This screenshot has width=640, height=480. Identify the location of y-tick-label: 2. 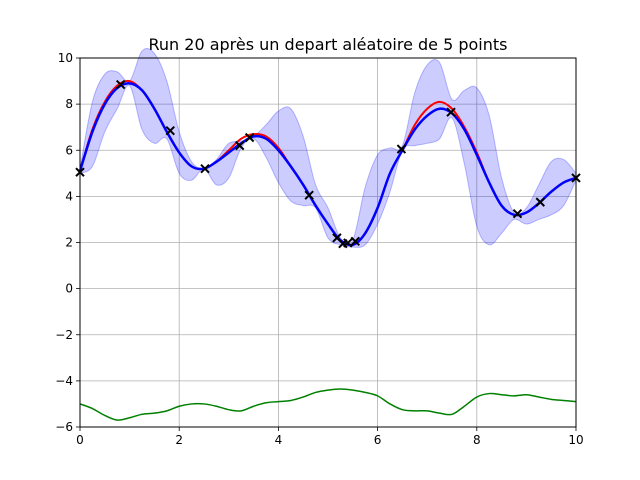
(69, 243).